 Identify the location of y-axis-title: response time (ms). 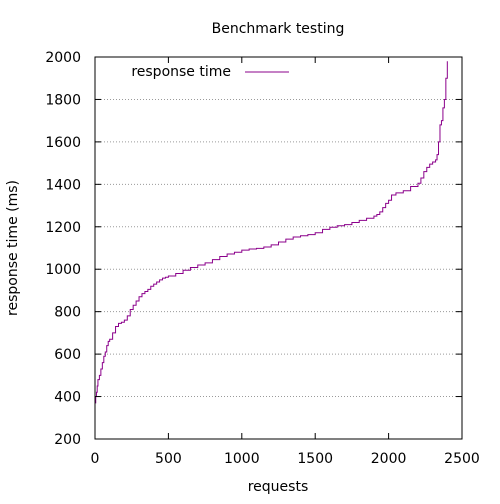
(13, 248).